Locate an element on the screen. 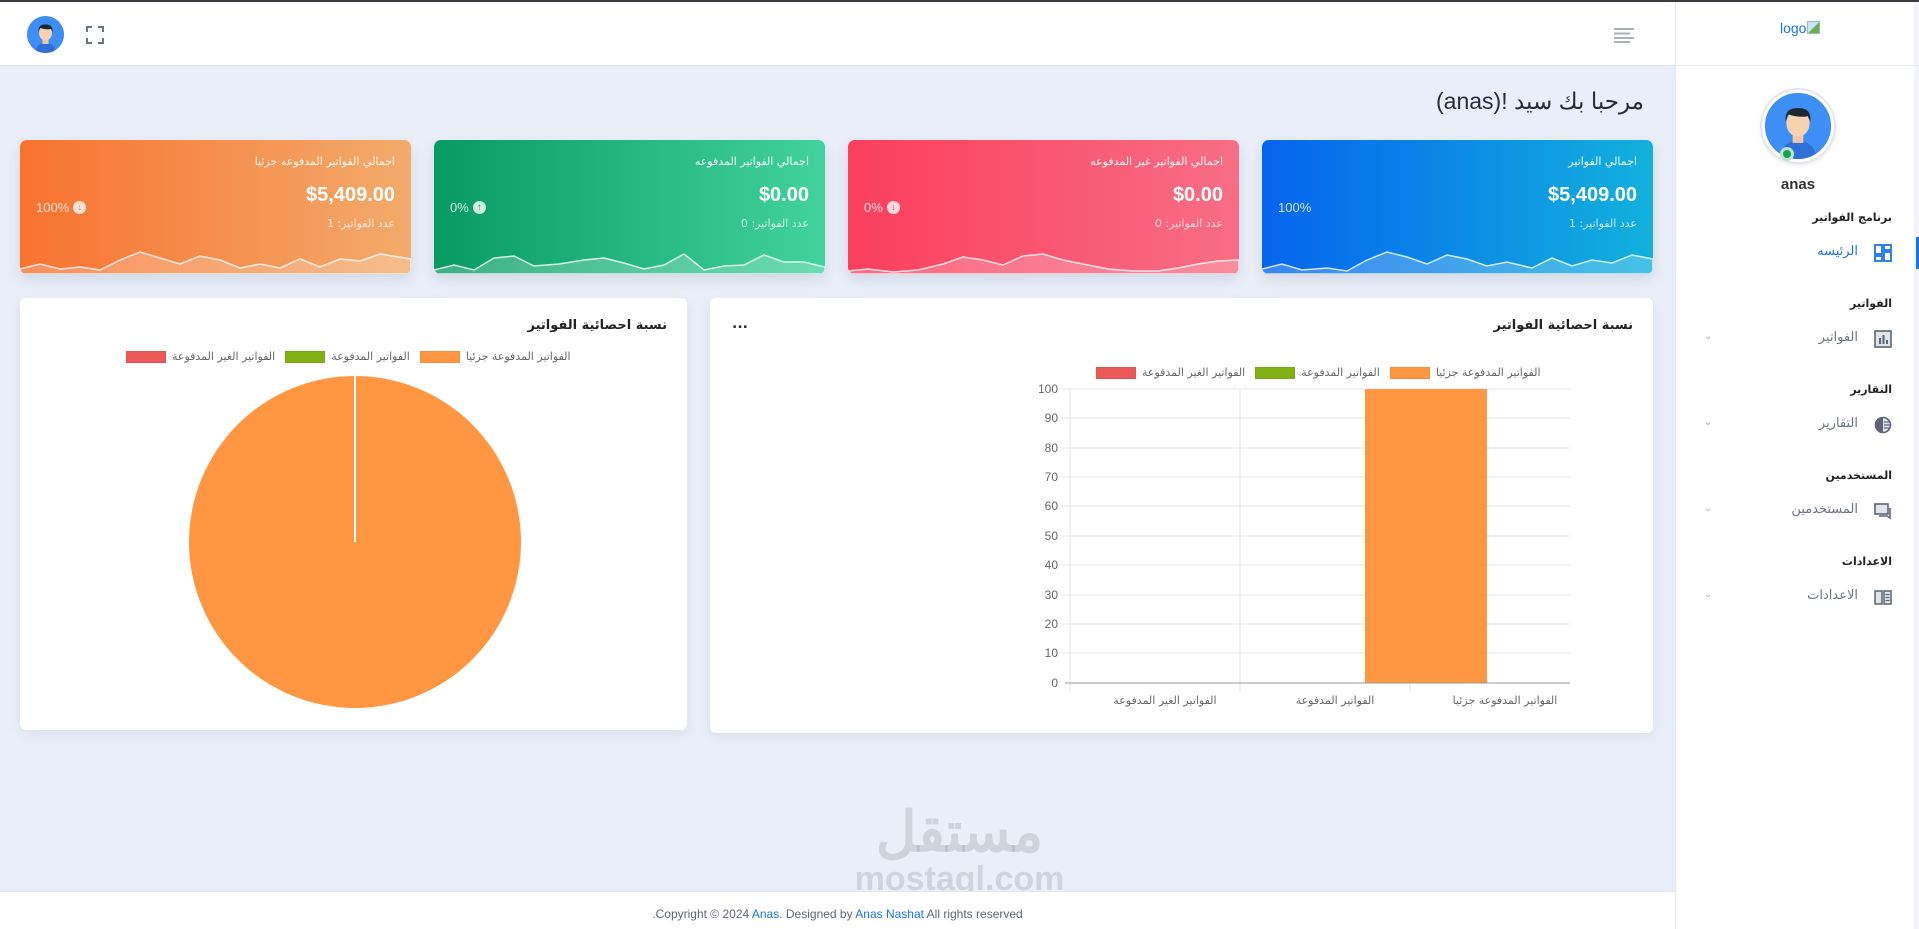 Image resolution: width=1919 pixels, height=929 pixels. chat-icon is located at coordinates (1882, 511).